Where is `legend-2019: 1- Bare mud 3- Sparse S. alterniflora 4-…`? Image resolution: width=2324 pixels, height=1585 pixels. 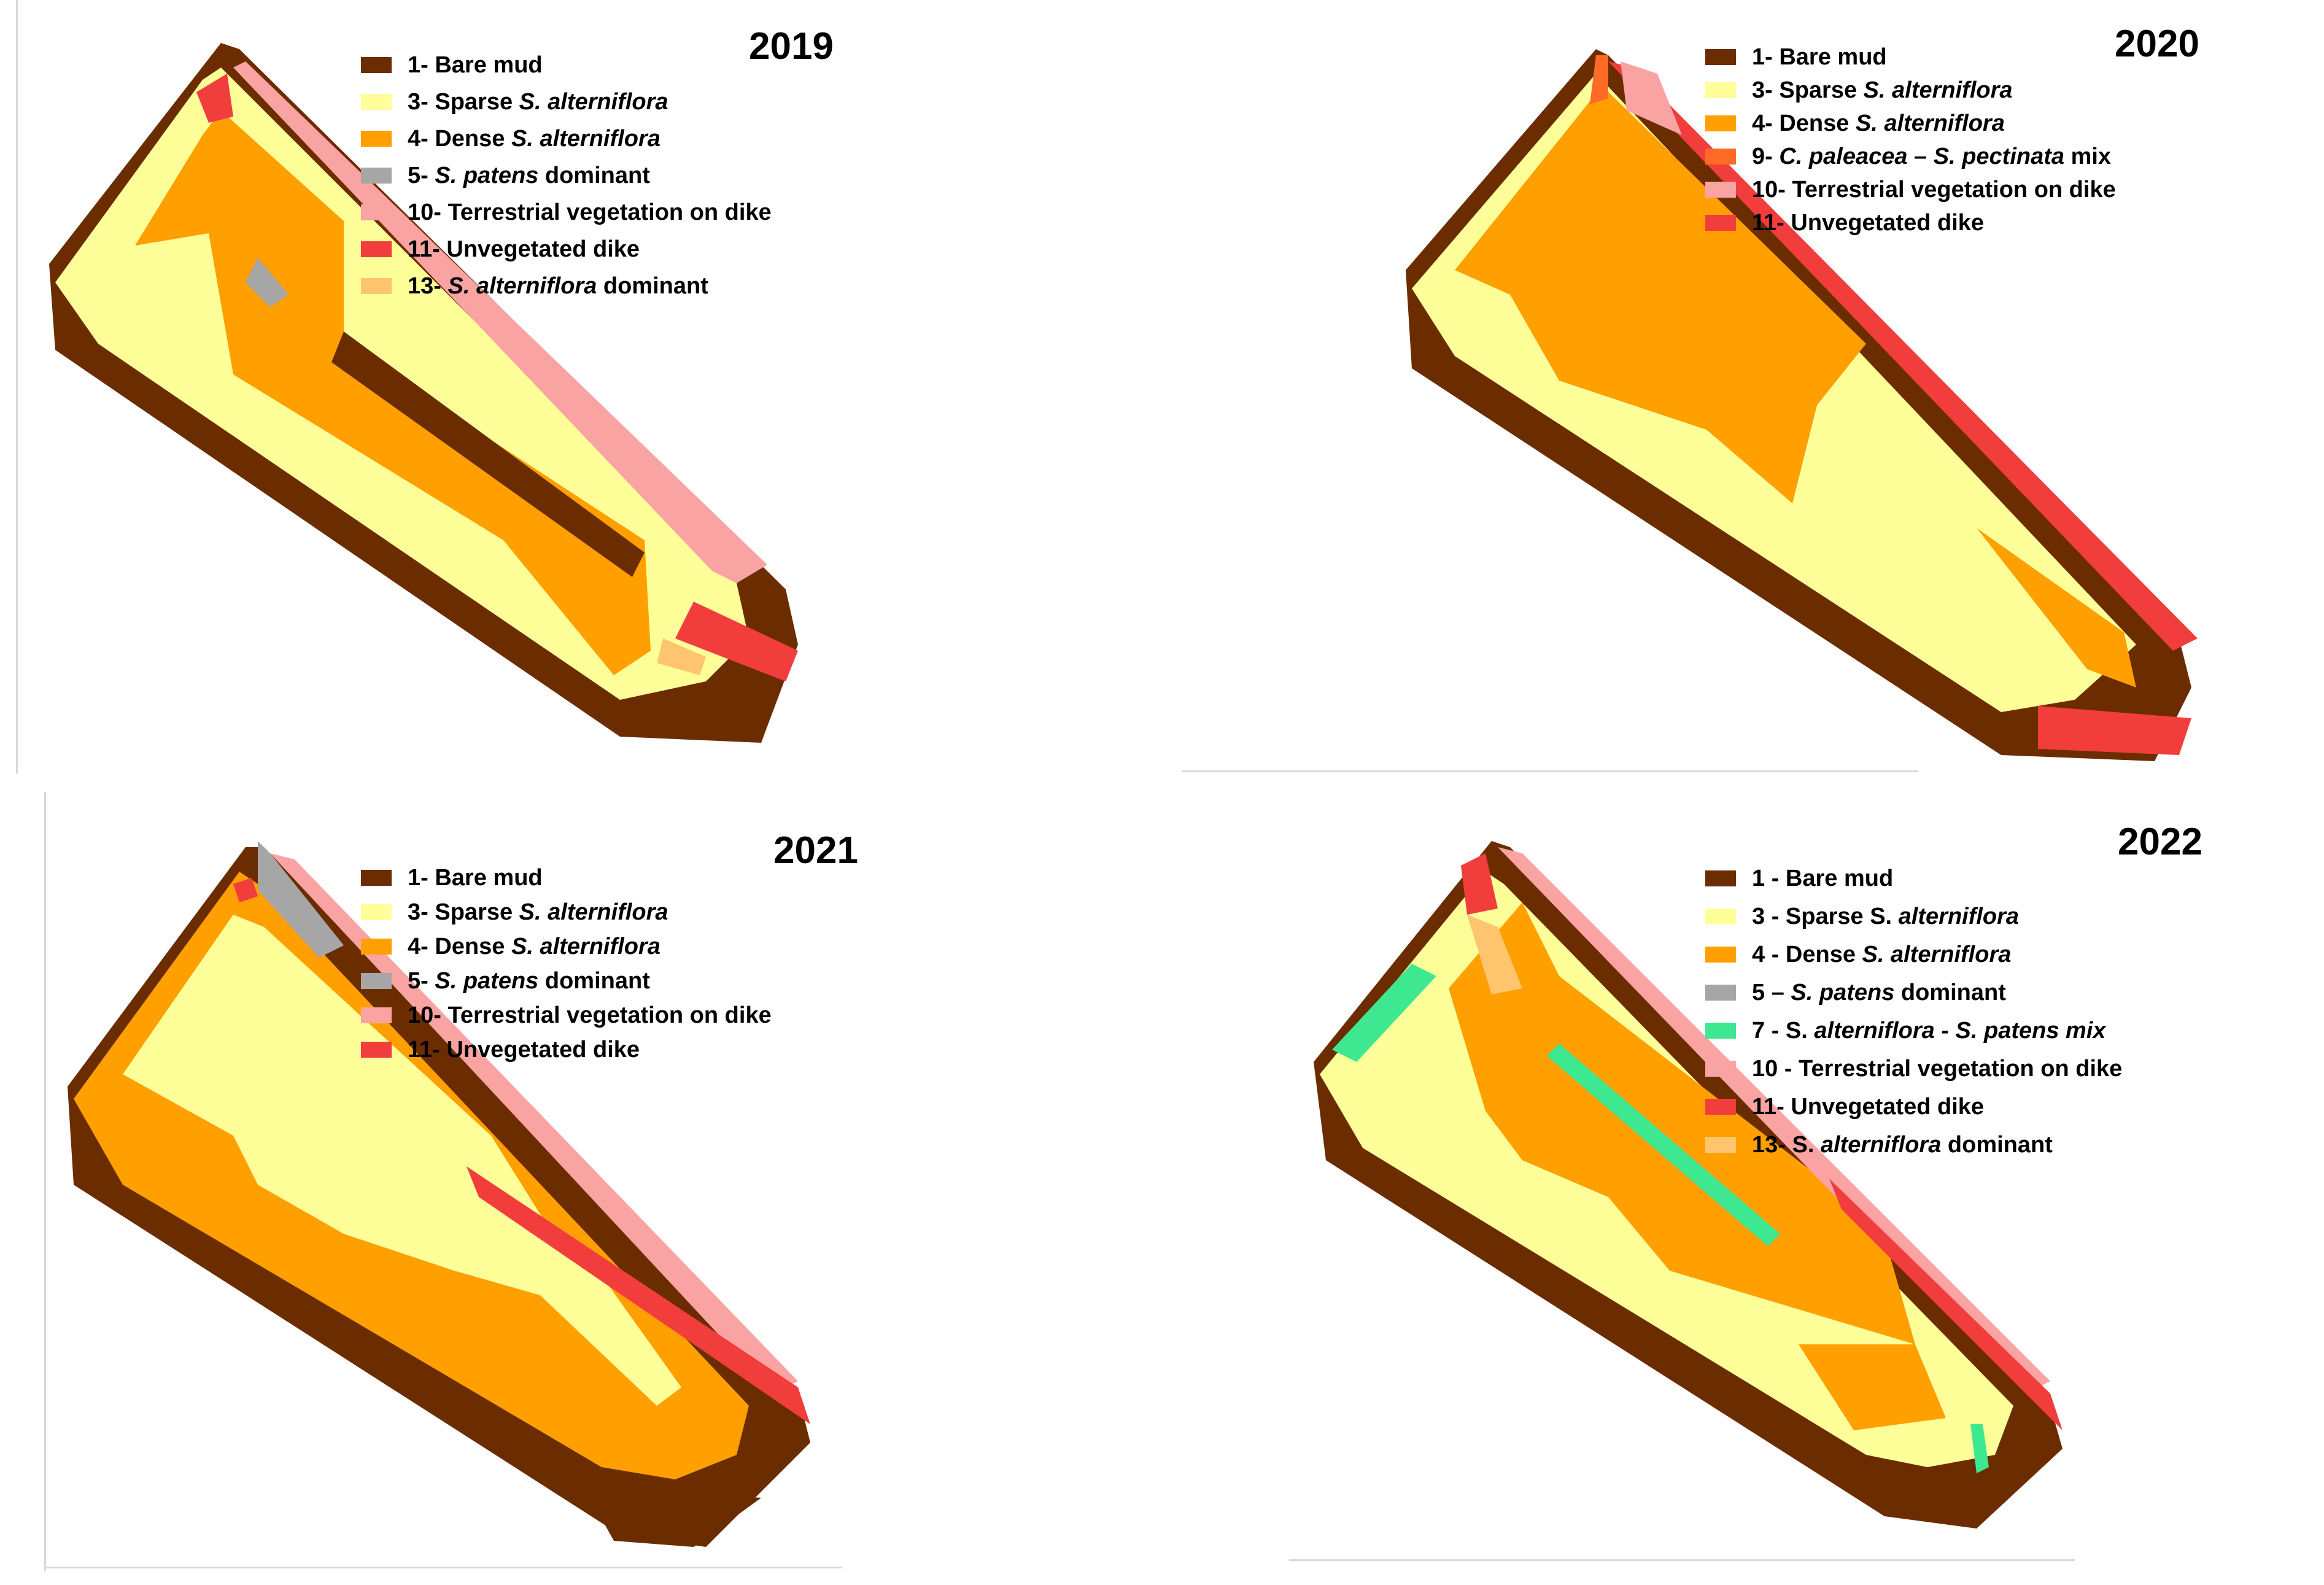
legend-2019: 1- Bare mud 3- Sparse S. alterniflora 4-… is located at coordinates (566, 175).